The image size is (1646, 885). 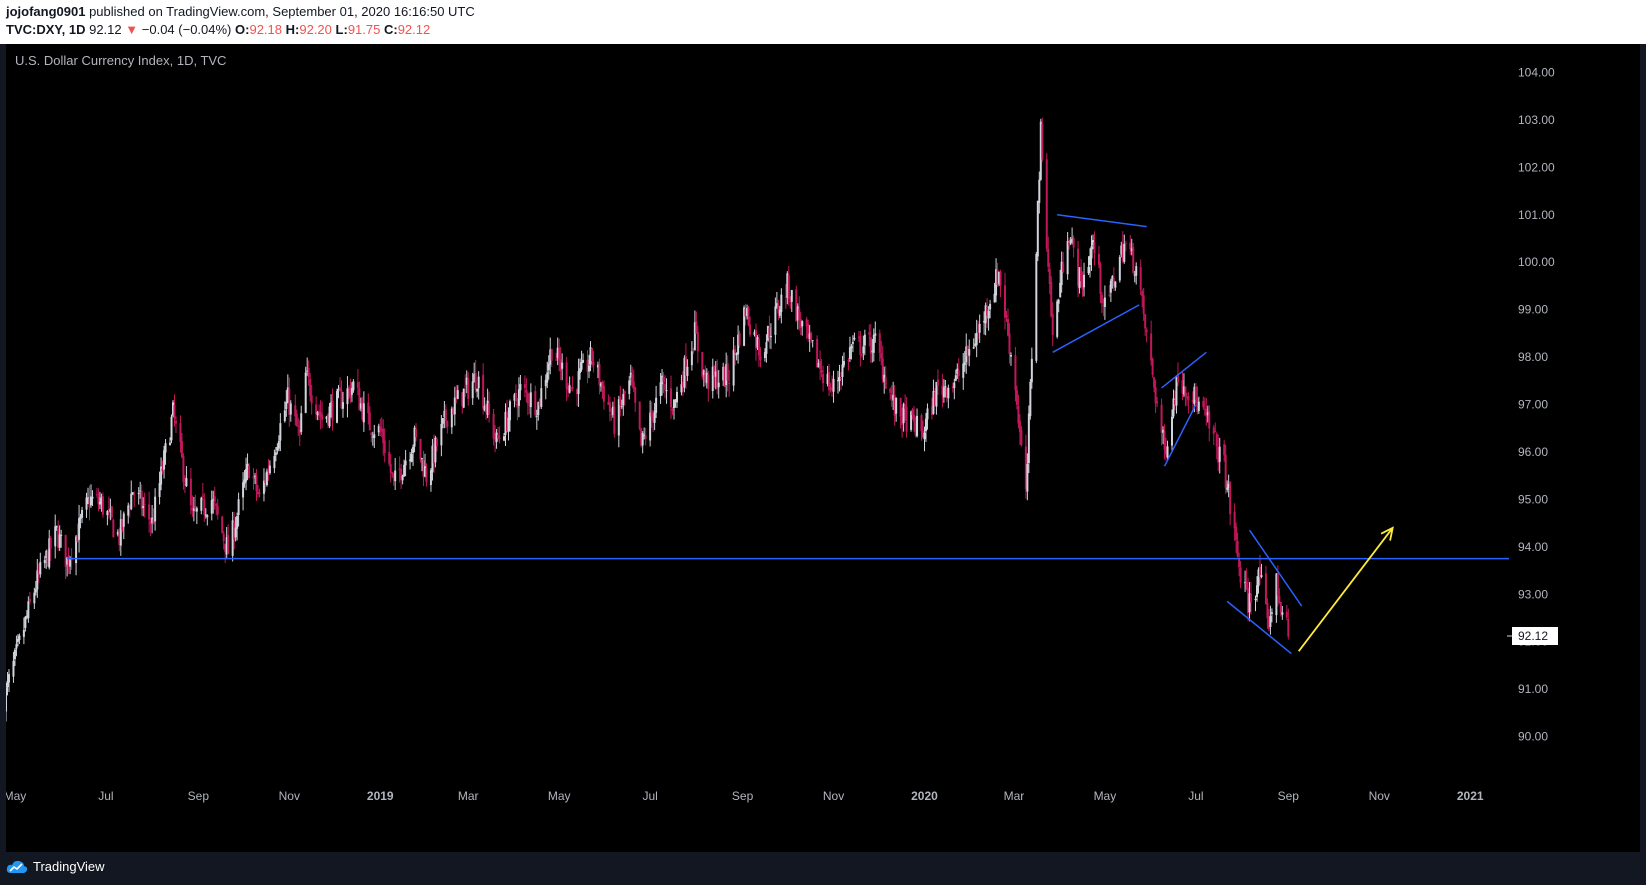 I want to click on price-tick-label: 90.00, so click(x=1533, y=737).